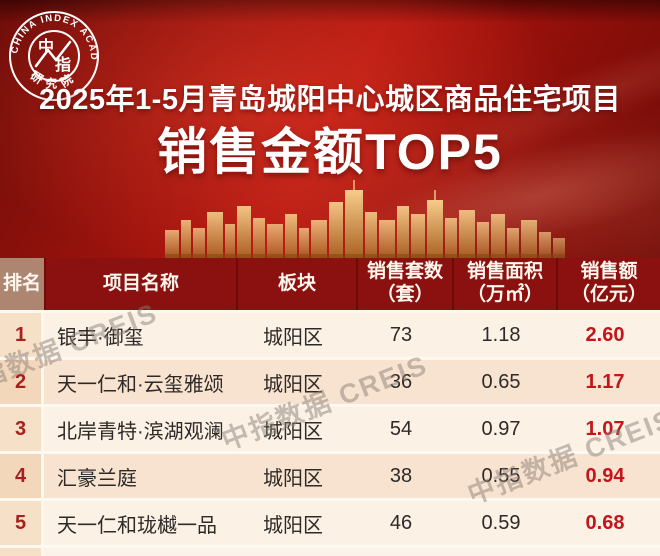 The width and height of the screenshot is (660, 556). I want to click on units-sold-cell: 36, so click(401, 381).